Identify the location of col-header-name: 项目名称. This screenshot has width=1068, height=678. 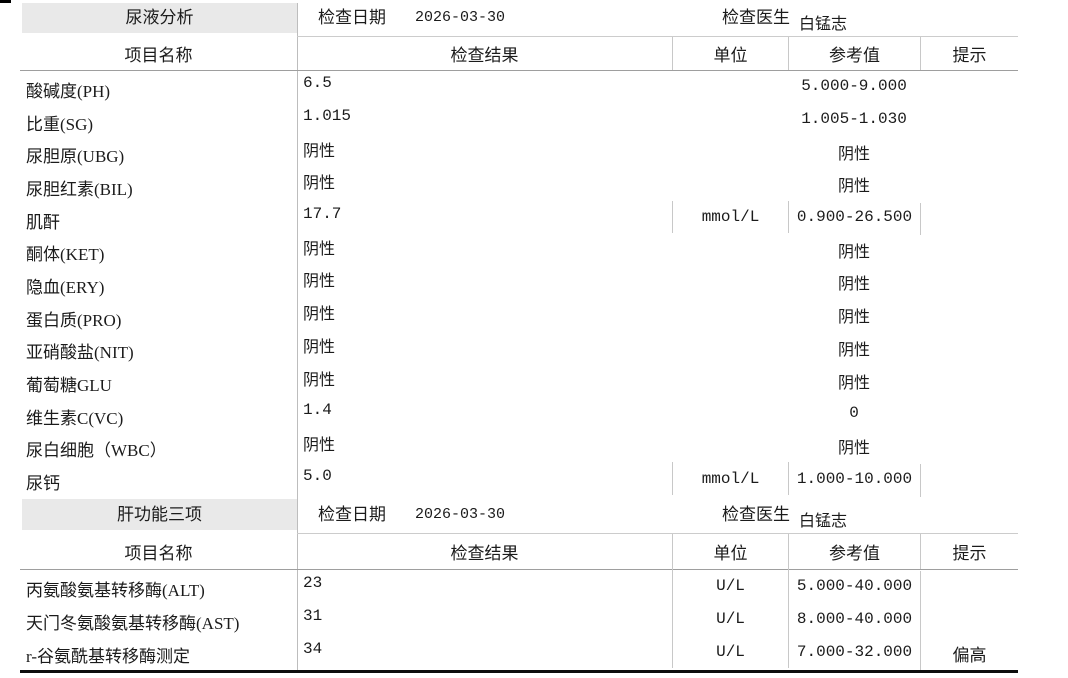
(158, 553).